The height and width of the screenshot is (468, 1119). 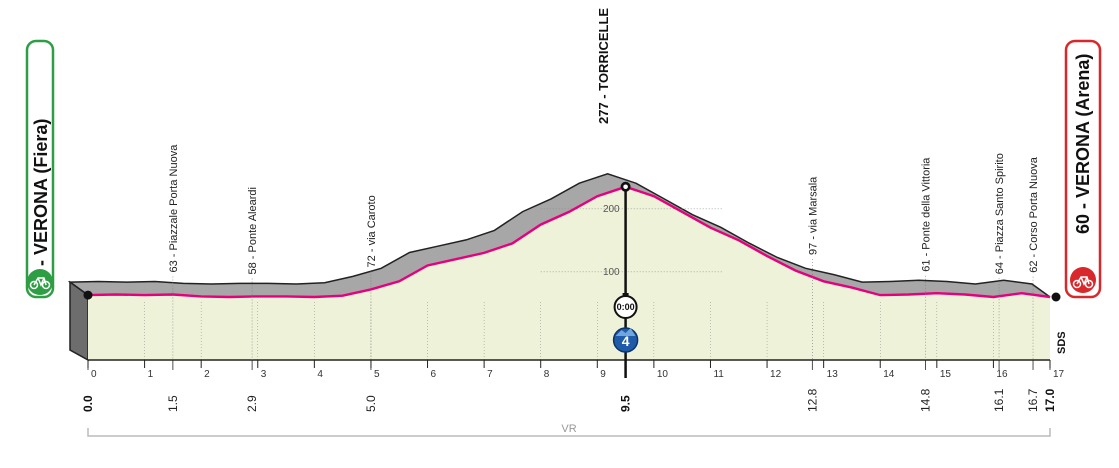 I want to click on waypoint-label: 72 - via Caroto, so click(x=372, y=231).